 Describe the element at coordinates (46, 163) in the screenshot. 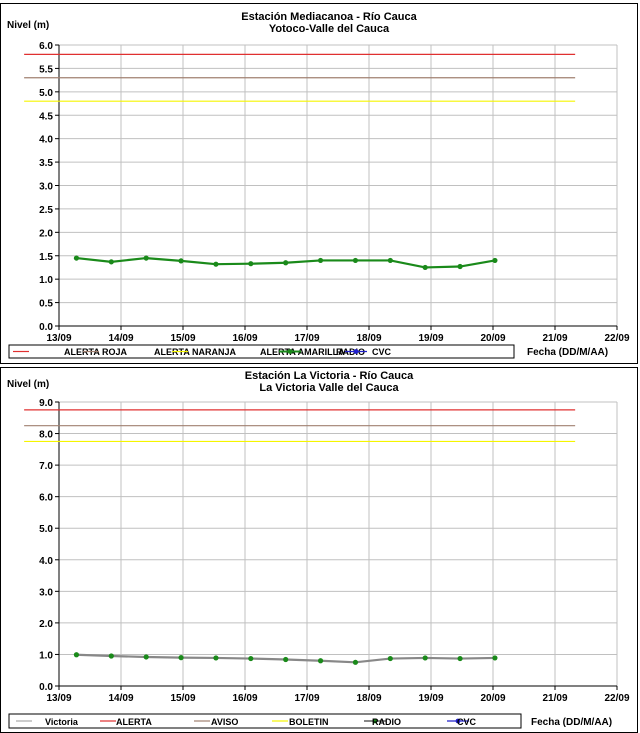

I see `y-tick-label: 3.5` at that location.